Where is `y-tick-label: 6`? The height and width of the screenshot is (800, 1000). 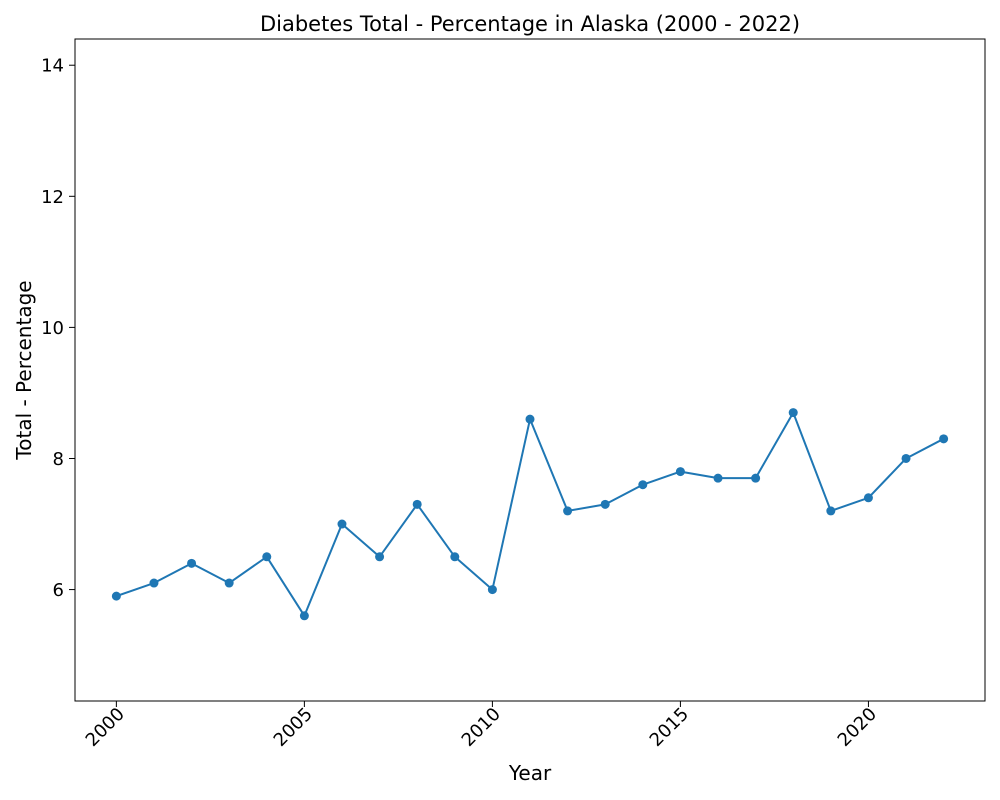
y-tick-label: 6 is located at coordinates (58, 590).